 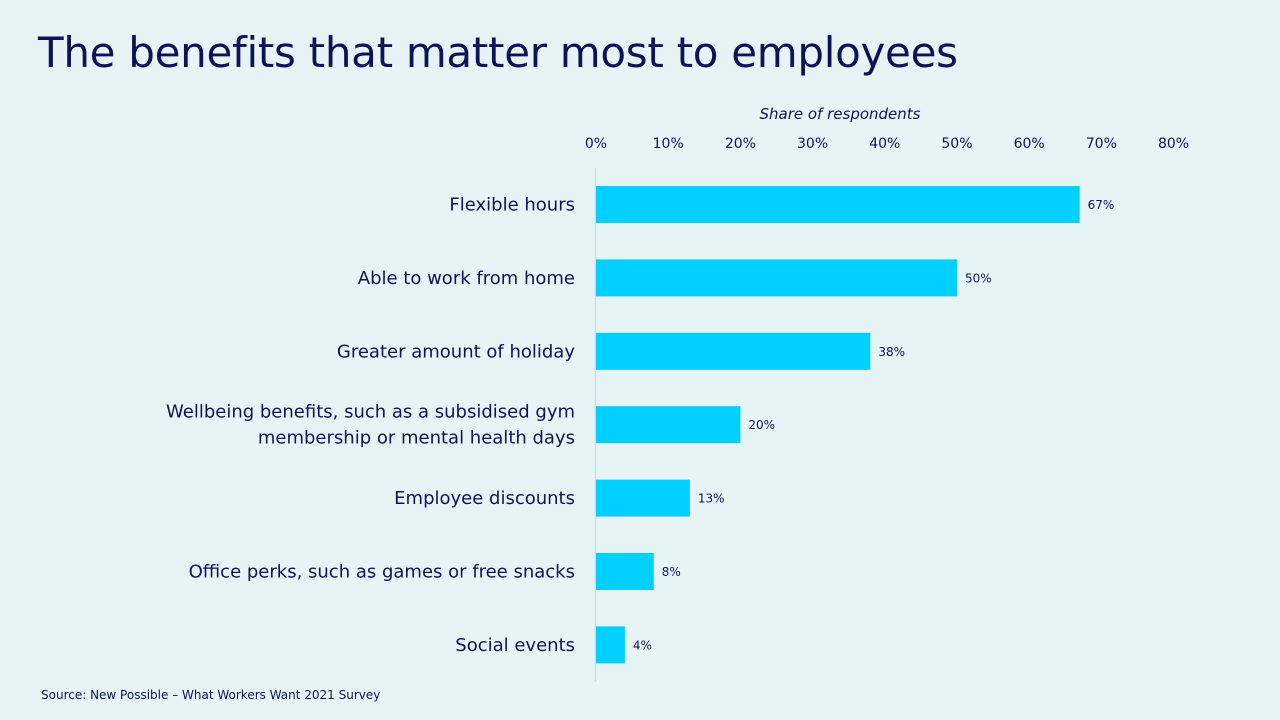 What do you see at coordinates (761, 425) in the screenshot?
I see `data-label: 20%` at bounding box center [761, 425].